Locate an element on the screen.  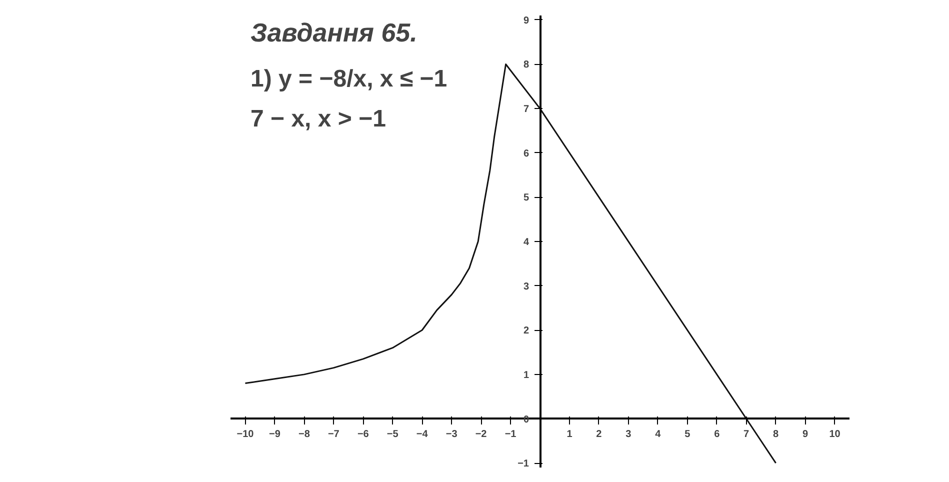
y-tick-label: 3 is located at coordinates (526, 286).